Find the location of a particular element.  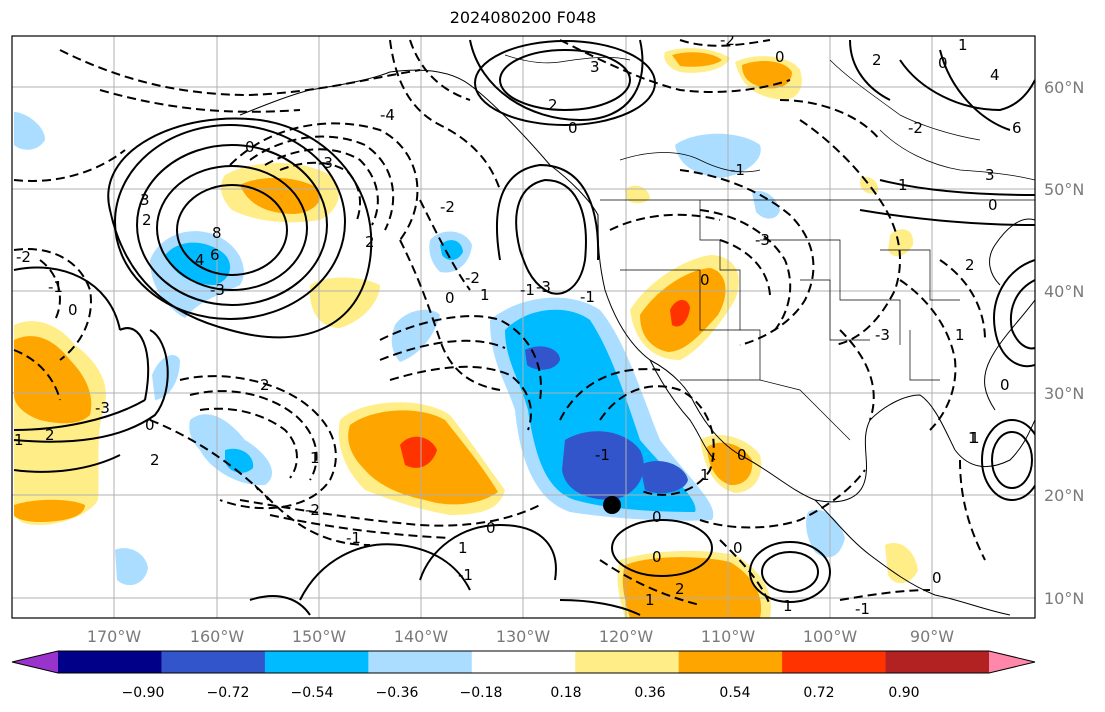

lat-label: 30°N is located at coordinates (1064, 393).